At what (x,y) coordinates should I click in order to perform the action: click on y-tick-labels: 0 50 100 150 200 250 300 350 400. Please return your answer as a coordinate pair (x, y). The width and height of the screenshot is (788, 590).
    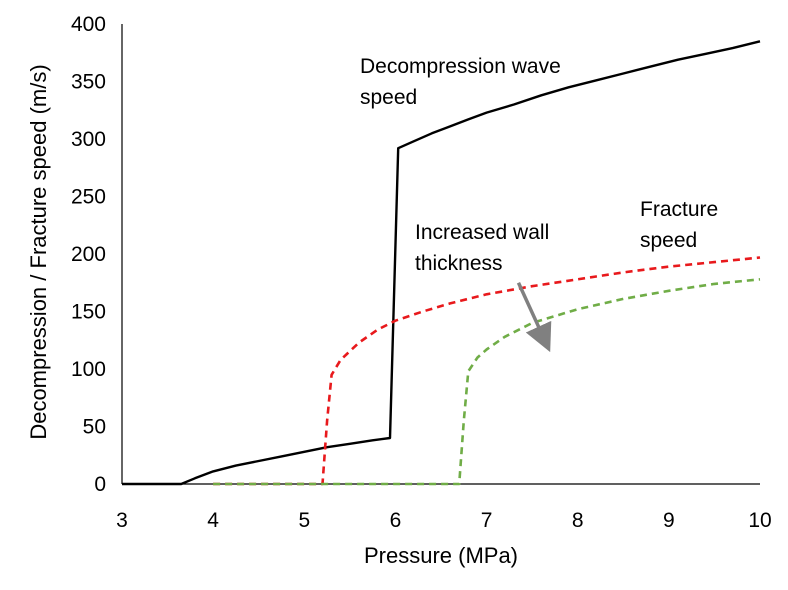
    Looking at the image, I should click on (88, 254).